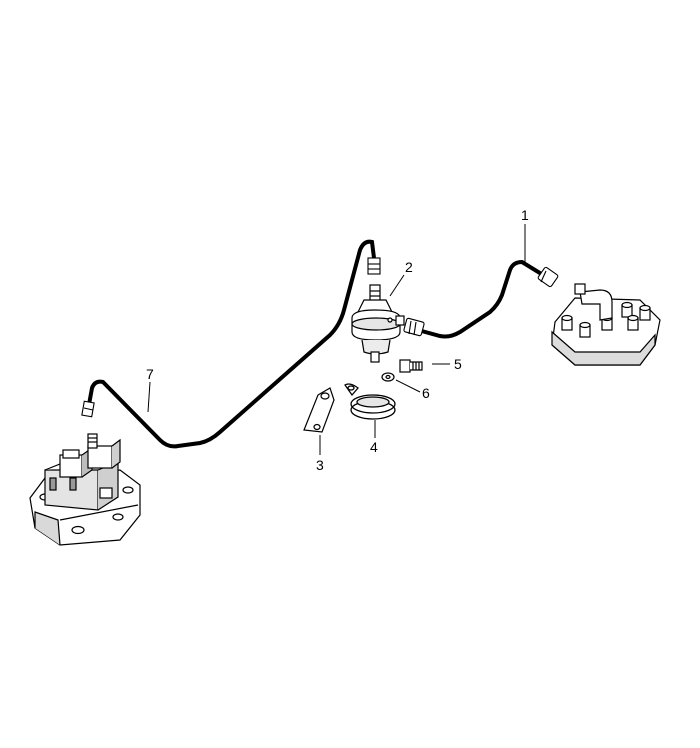 This screenshot has height=748, width=700. Describe the element at coordinates (320, 465) in the screenshot. I see `callout-3: 3` at that location.